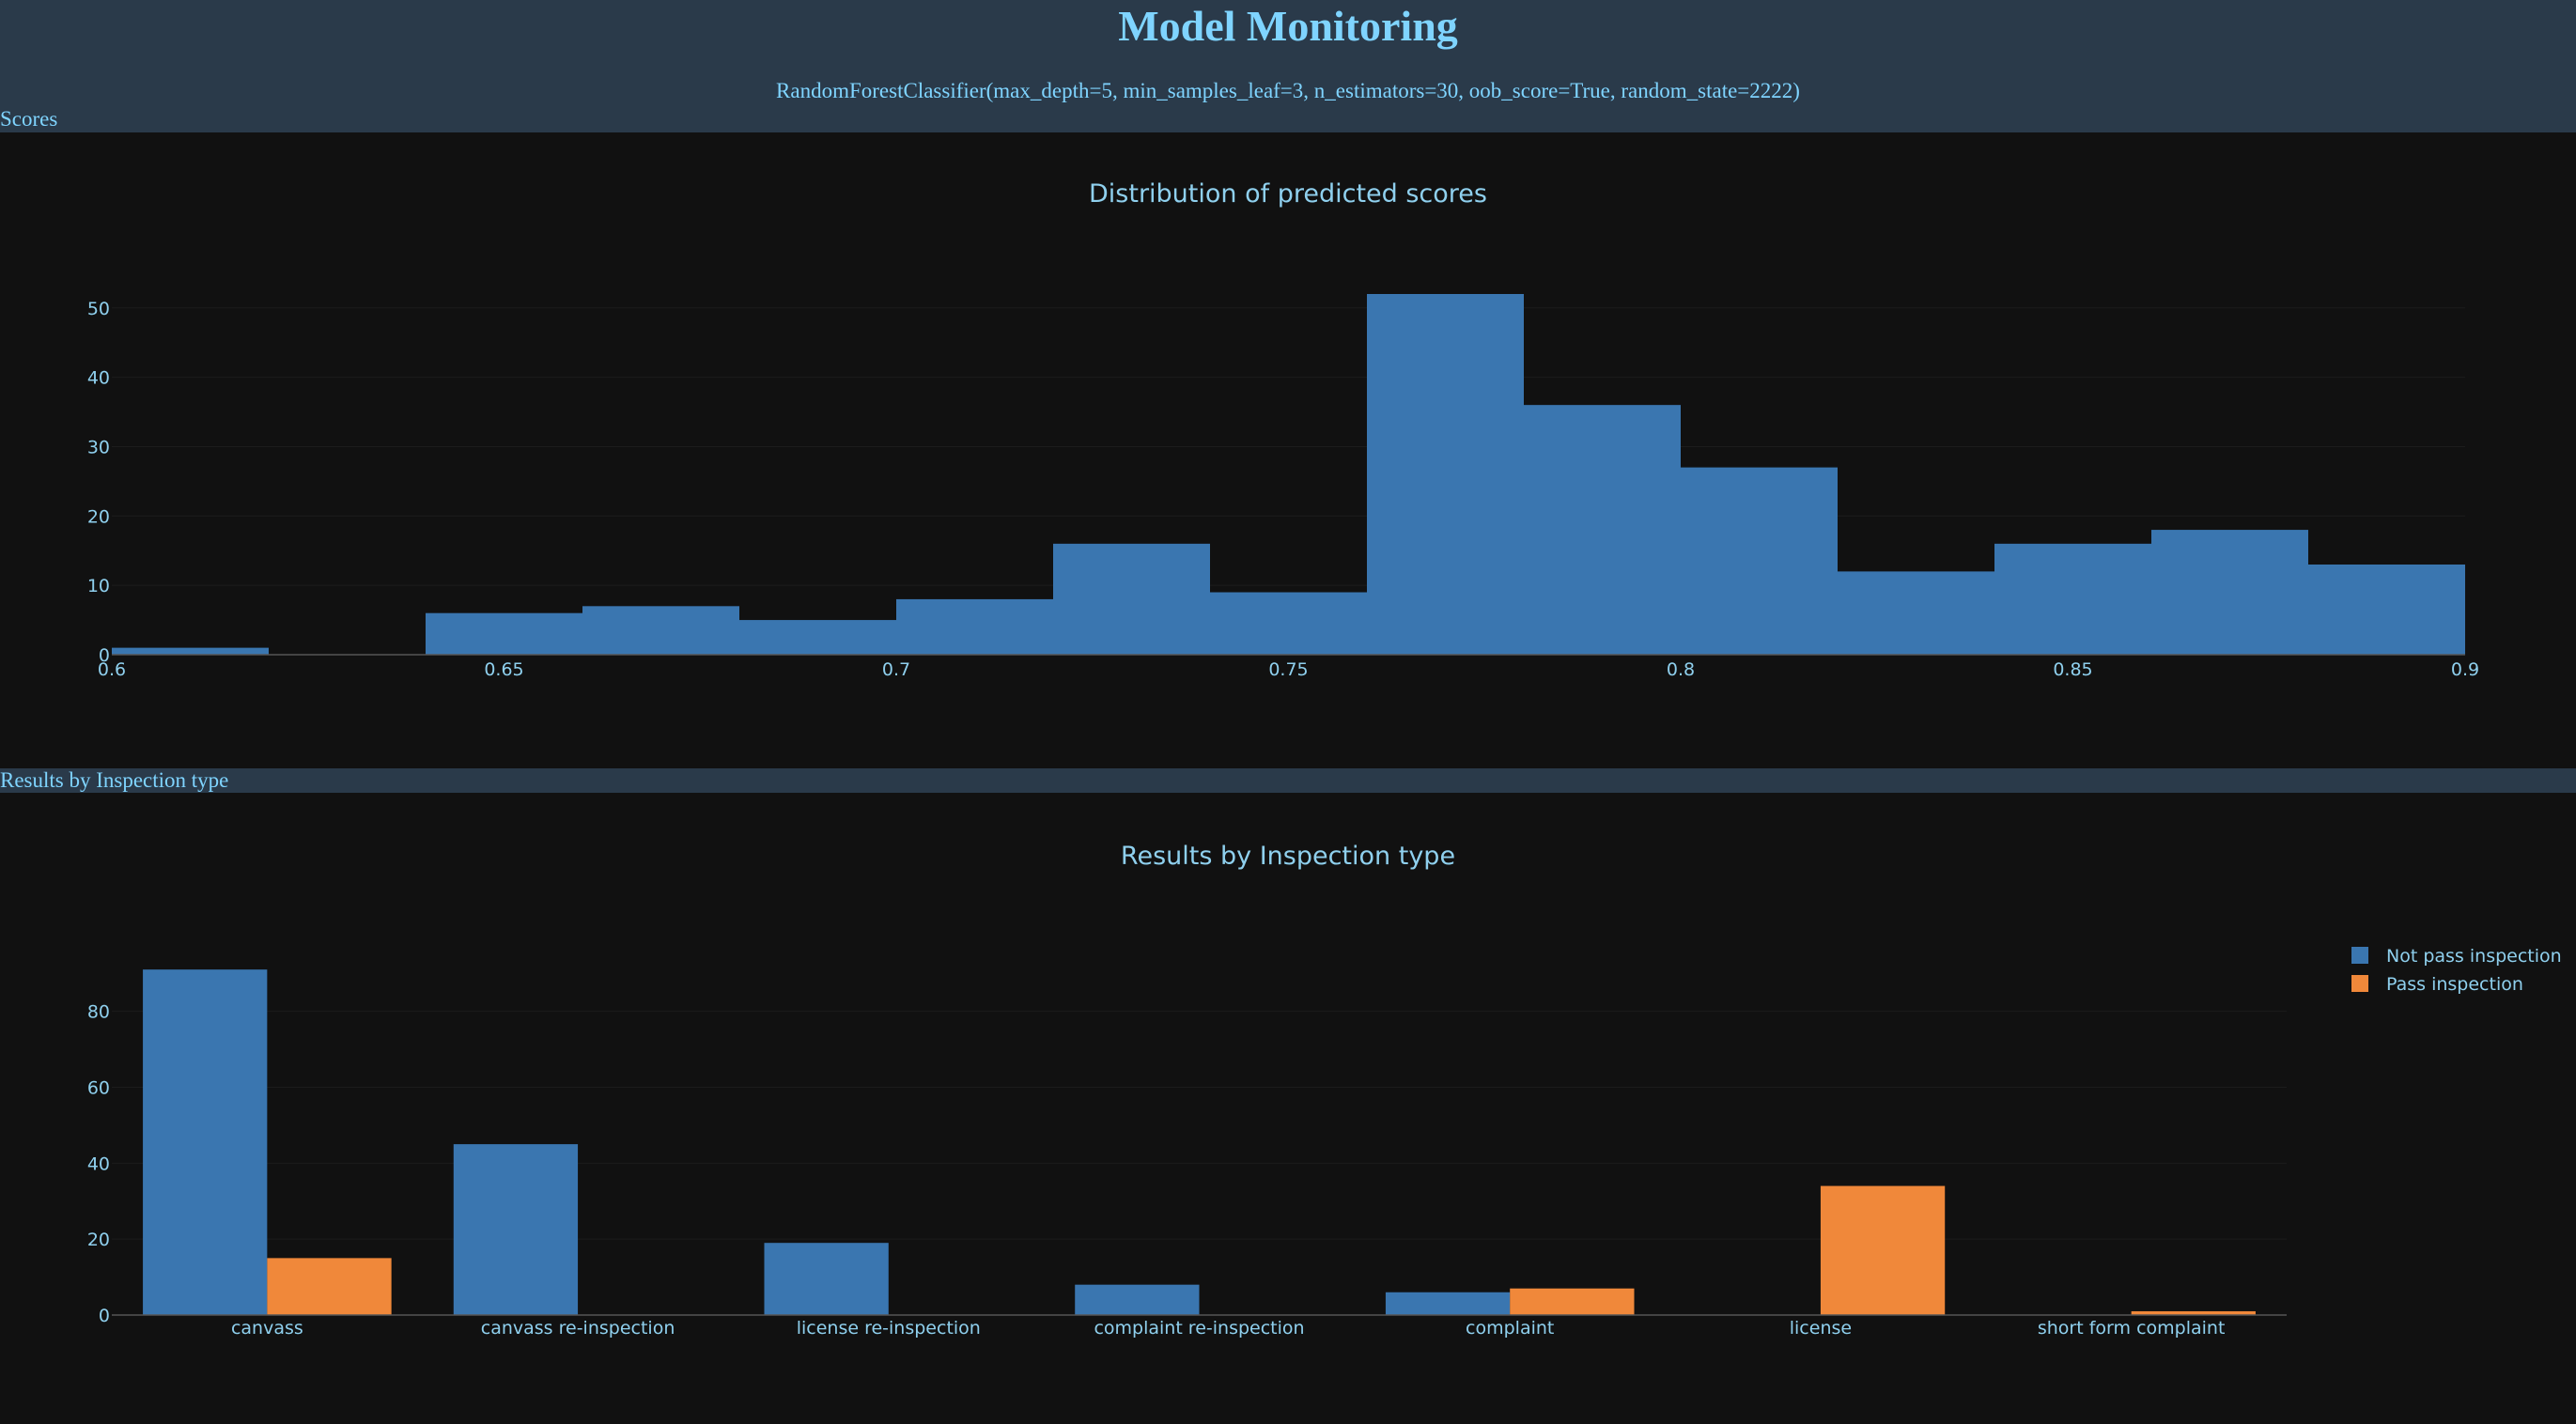 Image resolution: width=2576 pixels, height=1424 pixels. What do you see at coordinates (1288, 194) in the screenshot?
I see `chart-title: Distribution of predicted scores` at bounding box center [1288, 194].